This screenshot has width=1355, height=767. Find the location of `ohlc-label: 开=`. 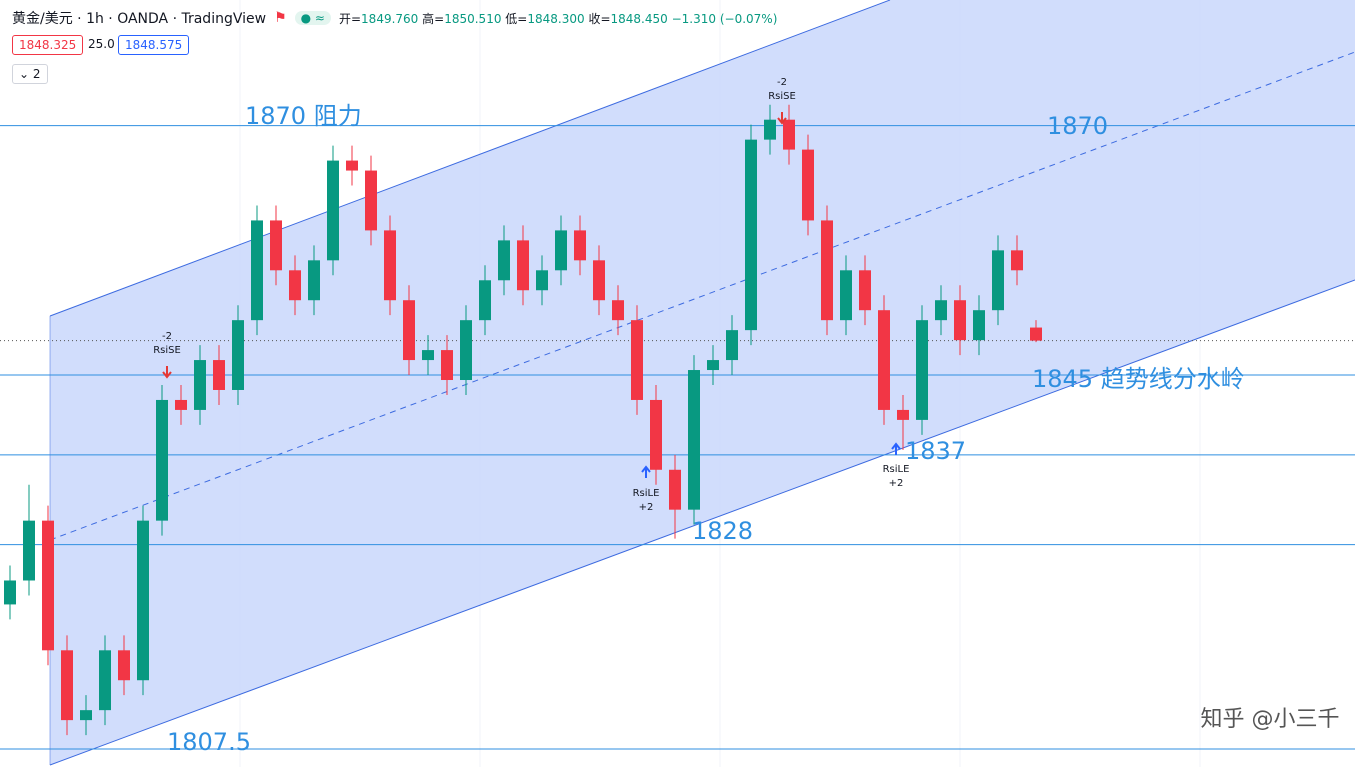

ohlc-label: 开= is located at coordinates (350, 18).